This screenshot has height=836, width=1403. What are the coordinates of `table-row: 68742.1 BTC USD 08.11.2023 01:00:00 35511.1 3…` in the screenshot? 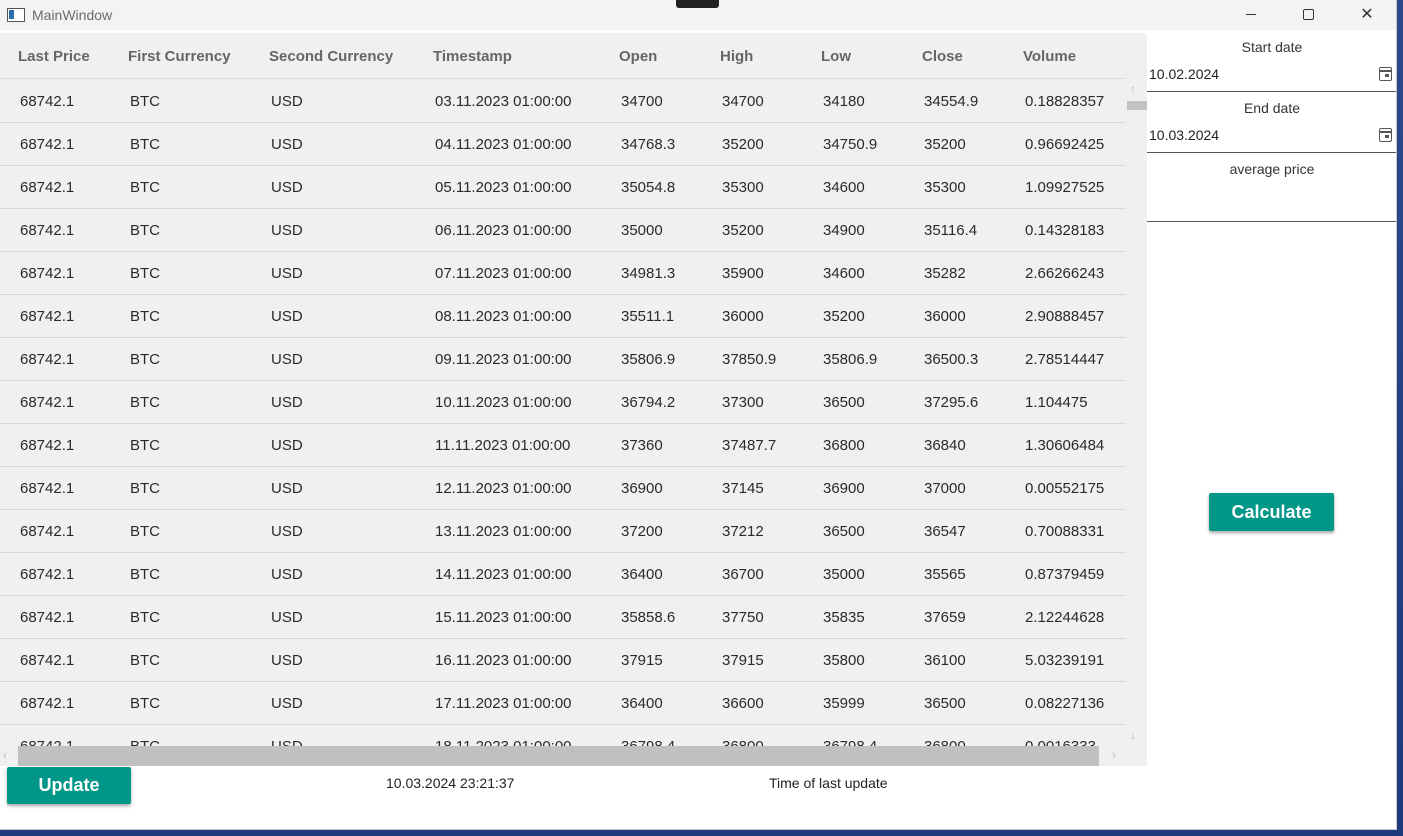 It's located at (563, 316).